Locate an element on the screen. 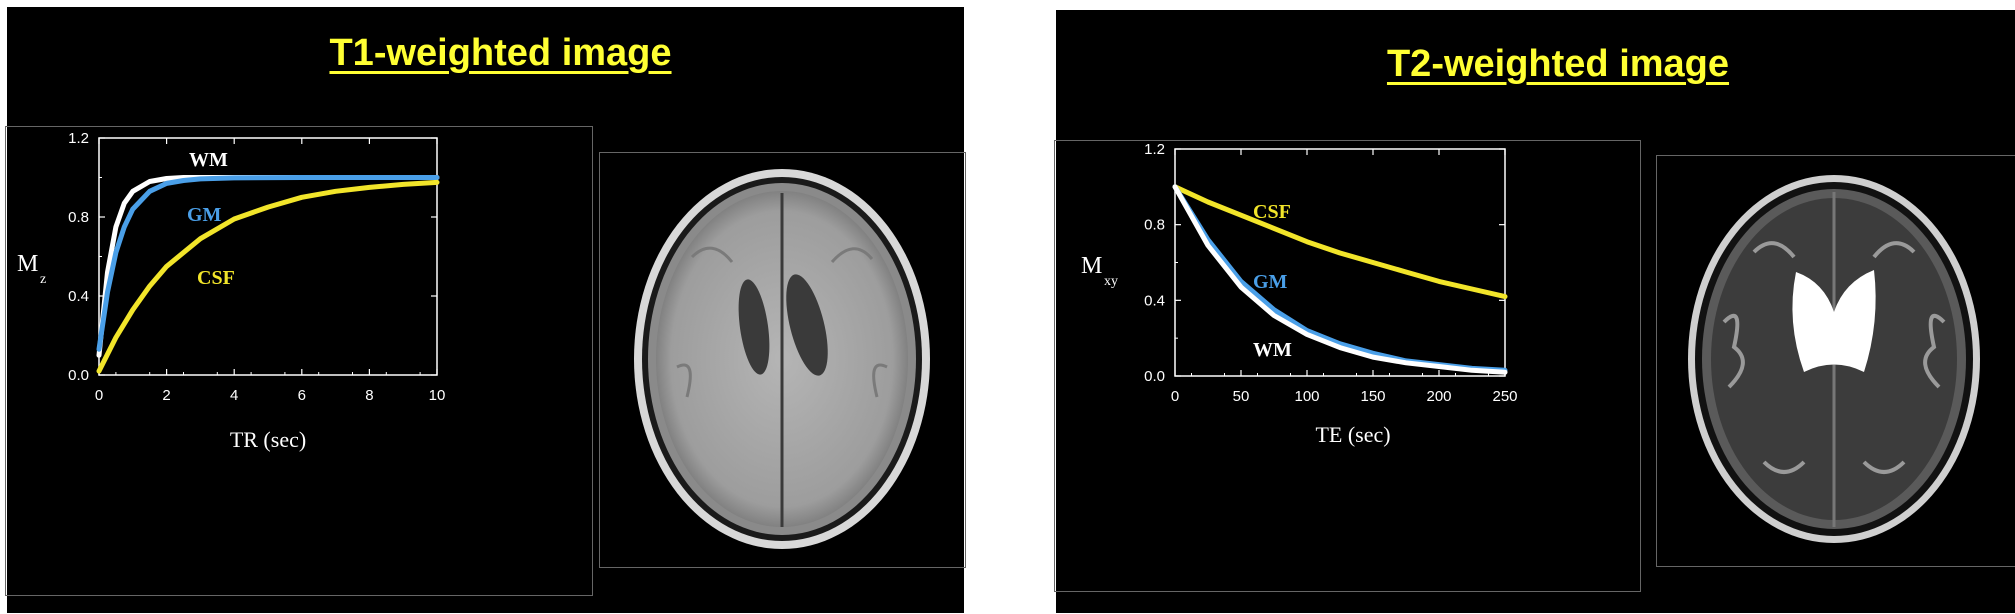 The width and height of the screenshot is (2015, 614). t2-y-tick-label: 0.8 is located at coordinates (1154, 225).